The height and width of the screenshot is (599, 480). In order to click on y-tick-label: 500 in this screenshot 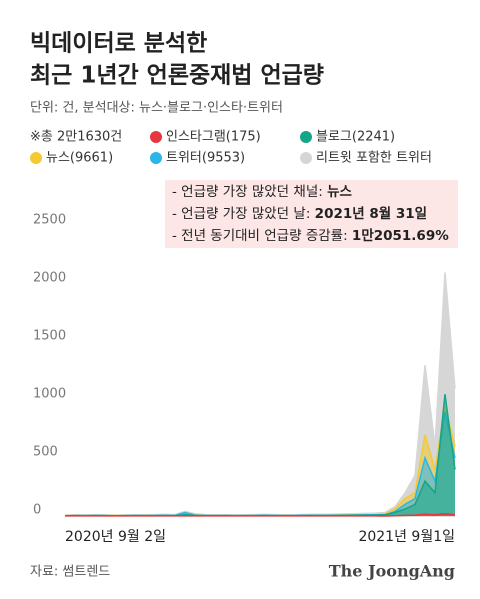, I will do `click(45, 452)`.